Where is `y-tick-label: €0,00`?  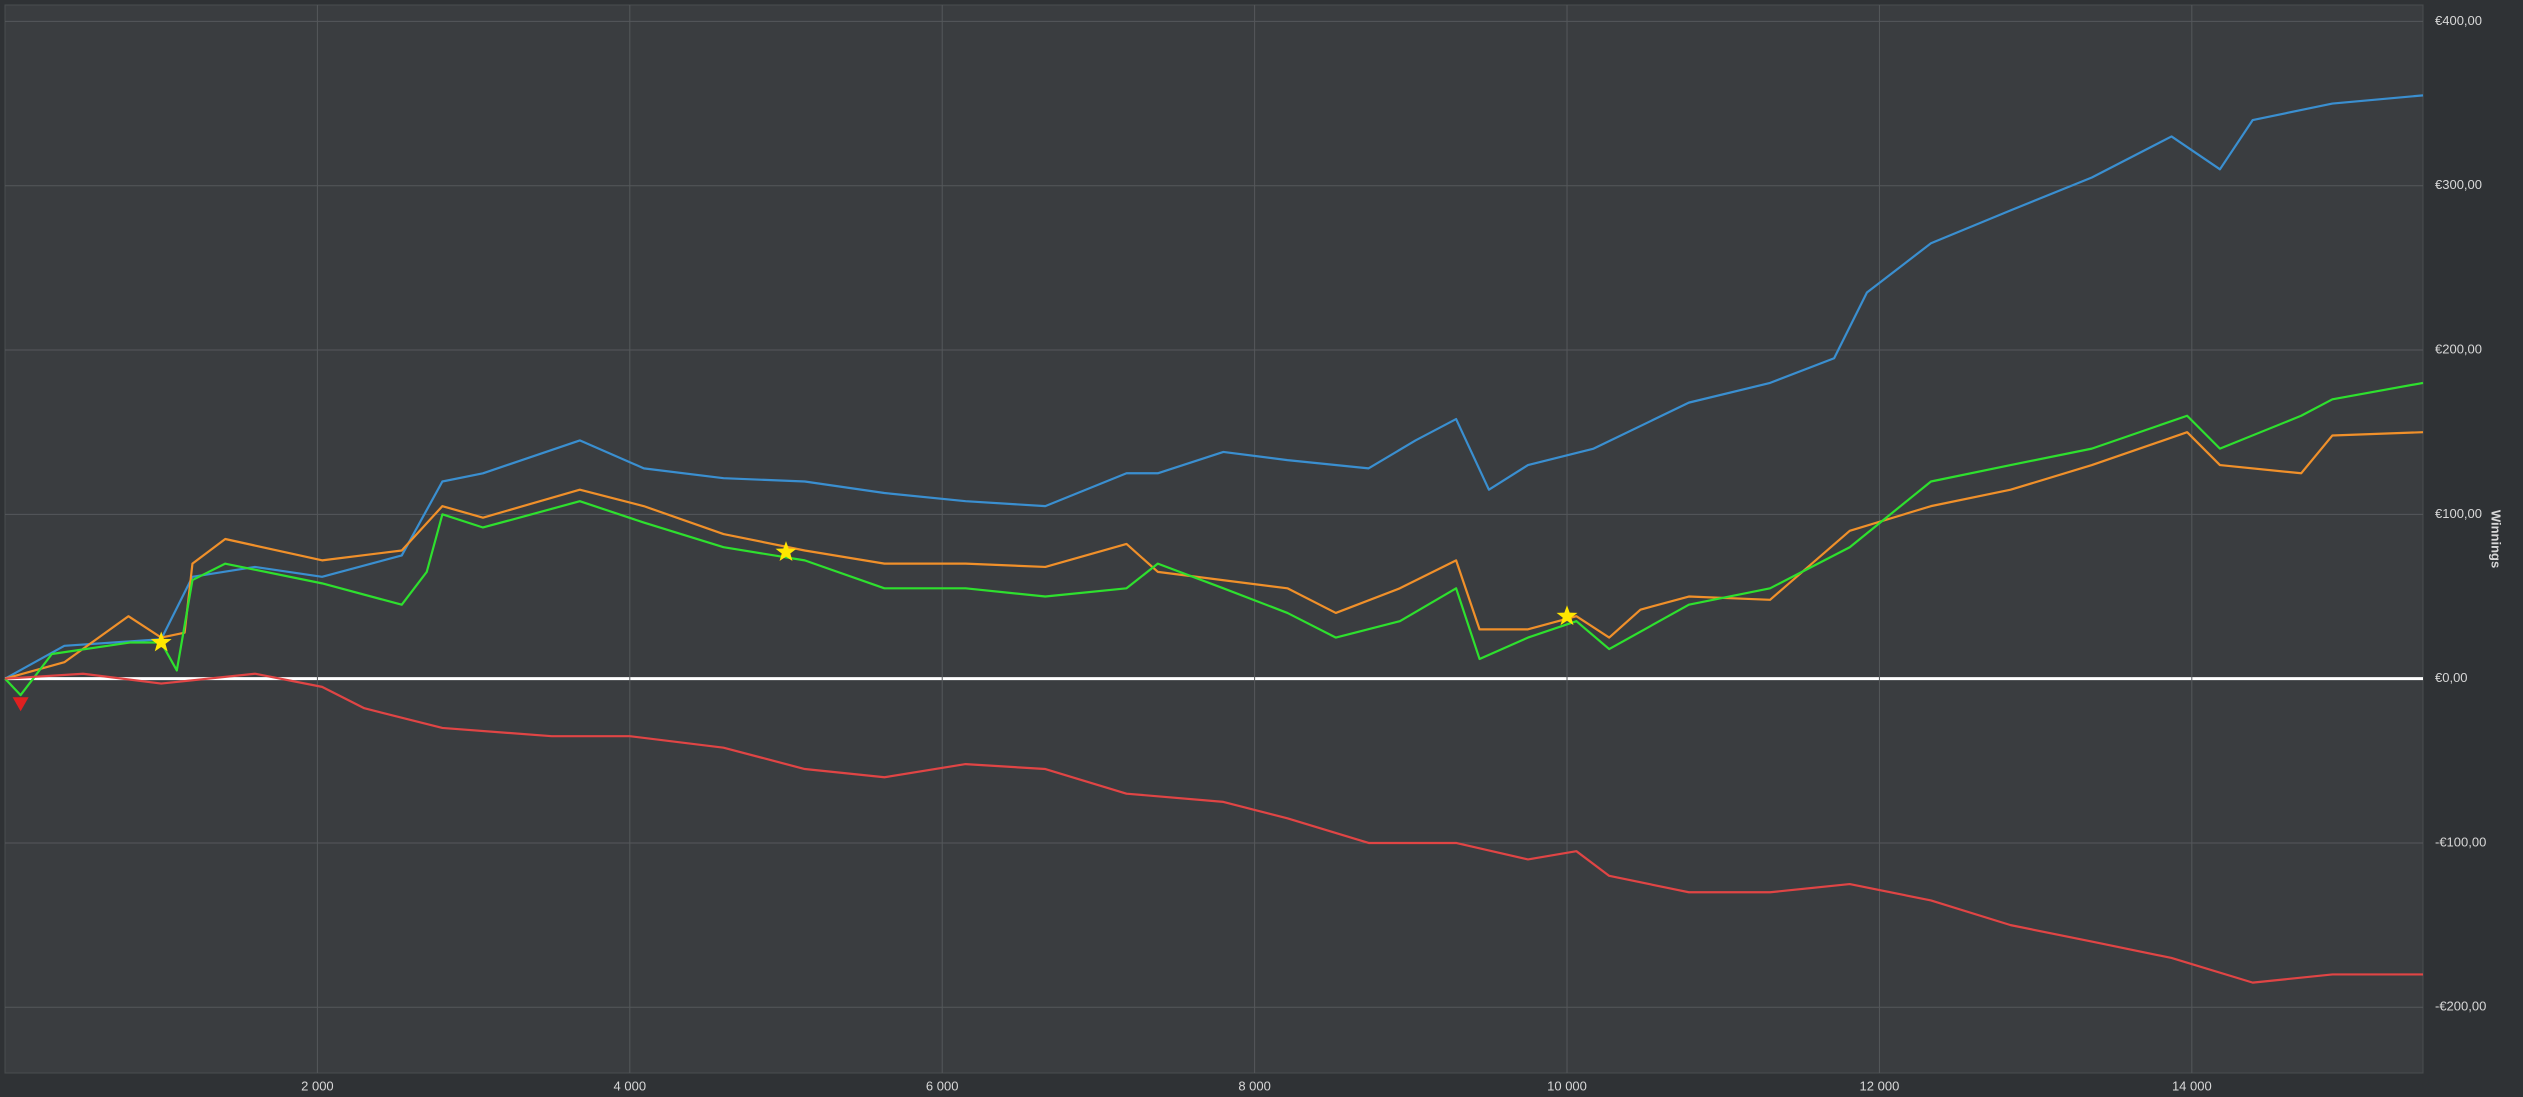
y-tick-label: €0,00 is located at coordinates (2451, 677).